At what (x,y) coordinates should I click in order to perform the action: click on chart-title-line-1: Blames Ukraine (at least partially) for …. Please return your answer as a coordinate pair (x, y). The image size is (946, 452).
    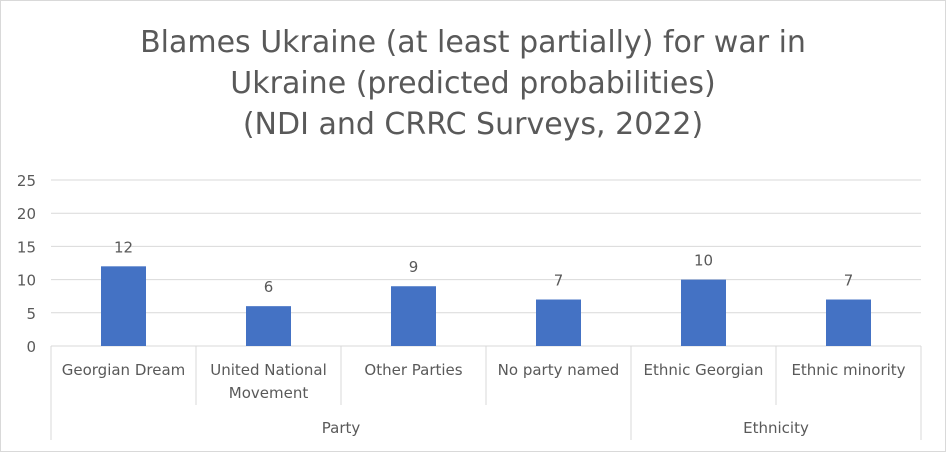
    Looking at the image, I should click on (473, 42).